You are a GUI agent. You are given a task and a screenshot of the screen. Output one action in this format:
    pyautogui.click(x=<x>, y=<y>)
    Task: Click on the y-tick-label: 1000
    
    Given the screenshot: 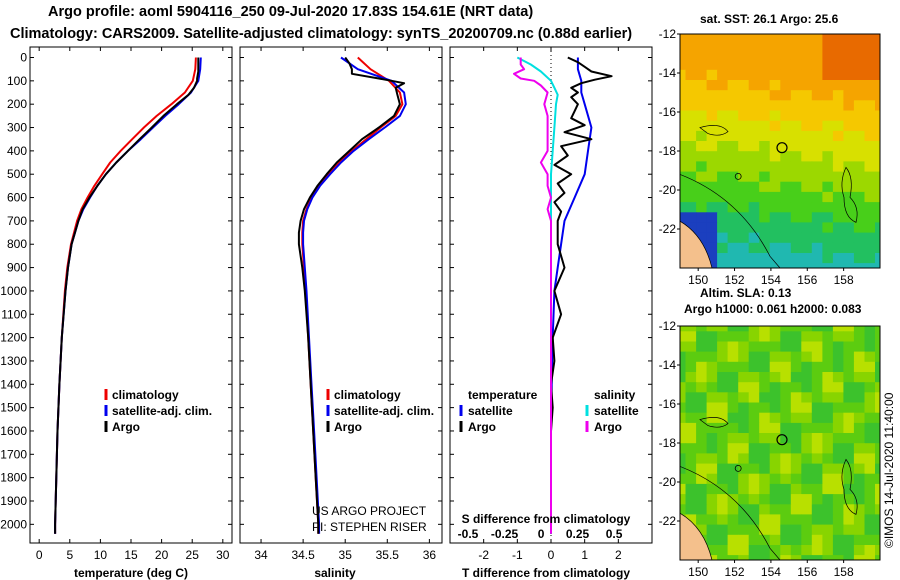 What is the action you would take?
    pyautogui.click(x=13, y=291)
    